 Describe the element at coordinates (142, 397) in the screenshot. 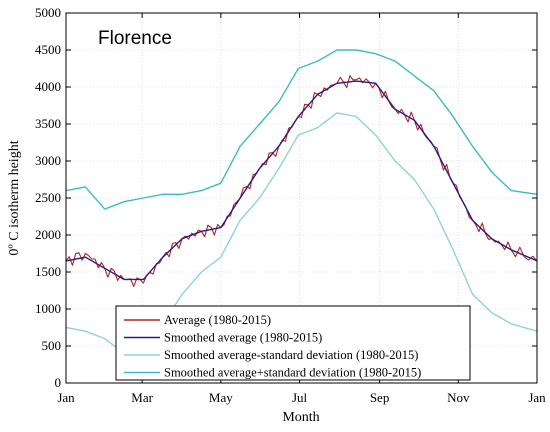

I see `x-tick-label: Mar` at that location.